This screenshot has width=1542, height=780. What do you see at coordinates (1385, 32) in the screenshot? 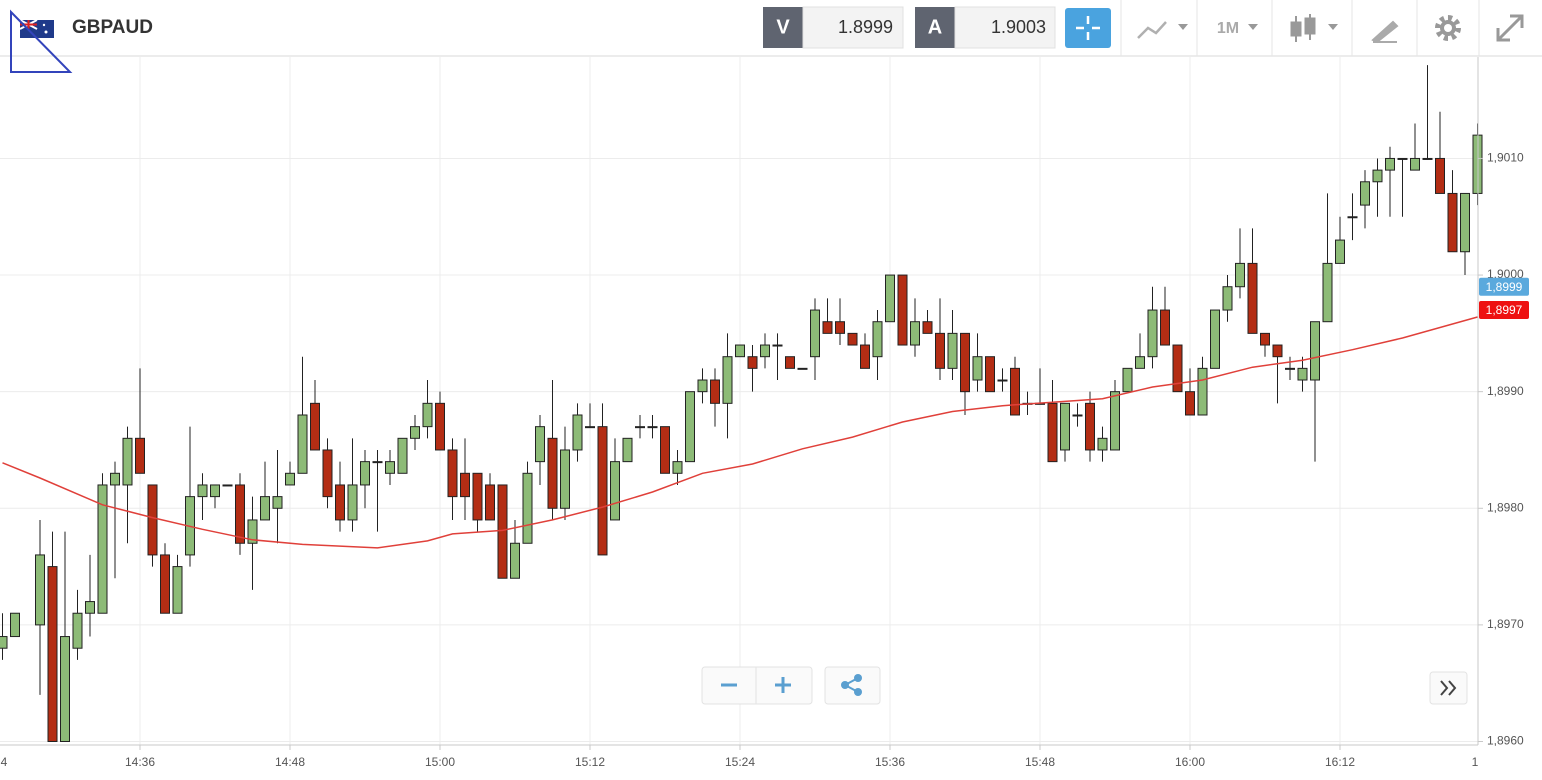
I see `drawing-button` at bounding box center [1385, 32].